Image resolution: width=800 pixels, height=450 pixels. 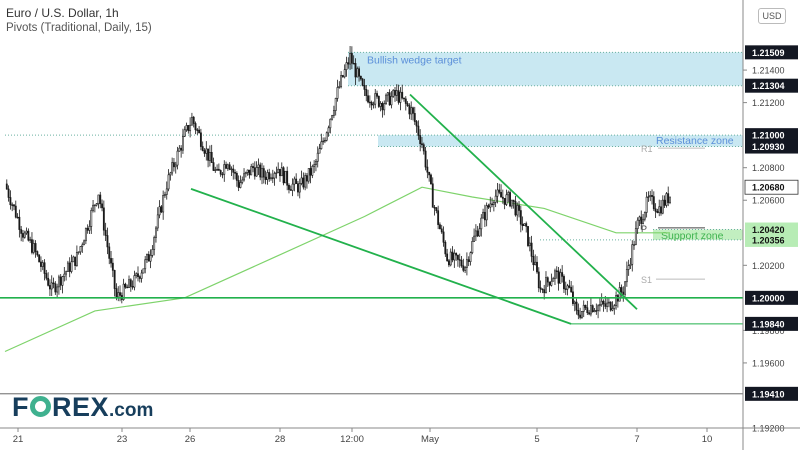 What do you see at coordinates (18, 439) in the screenshot?
I see `x-tick-label: 21` at bounding box center [18, 439].